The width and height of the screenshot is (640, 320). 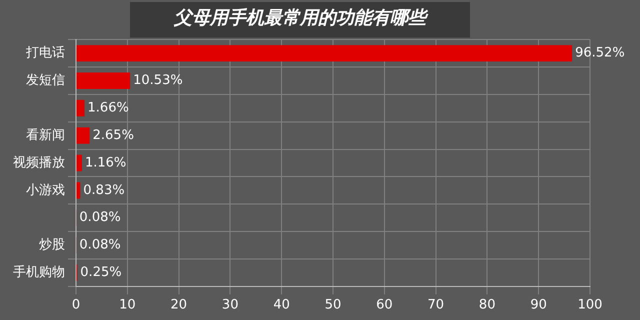 What do you see at coordinates (600, 53) in the screenshot?
I see `data-label: 96.52%` at bounding box center [600, 53].